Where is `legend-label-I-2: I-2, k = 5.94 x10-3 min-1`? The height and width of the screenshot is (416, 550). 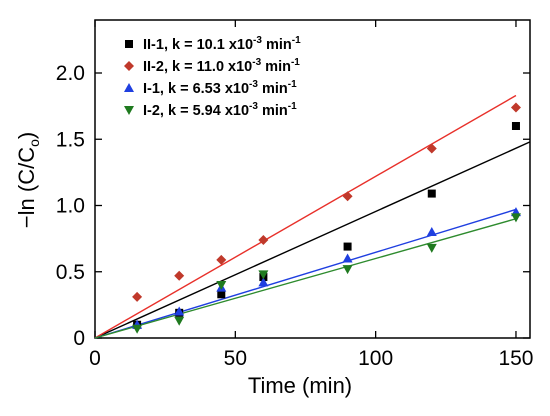 legend-label-I-2: I-2, k = 5.94 x10-3 min-1 is located at coordinates (220, 110).